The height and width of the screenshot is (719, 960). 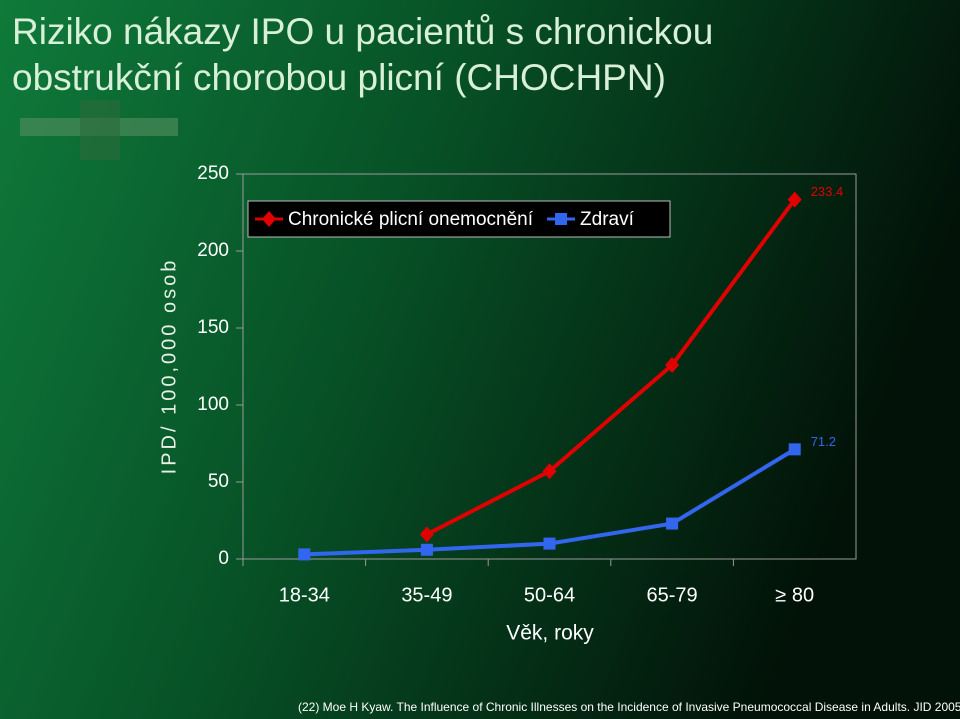 I want to click on data-label: 233.4, so click(x=827, y=191).